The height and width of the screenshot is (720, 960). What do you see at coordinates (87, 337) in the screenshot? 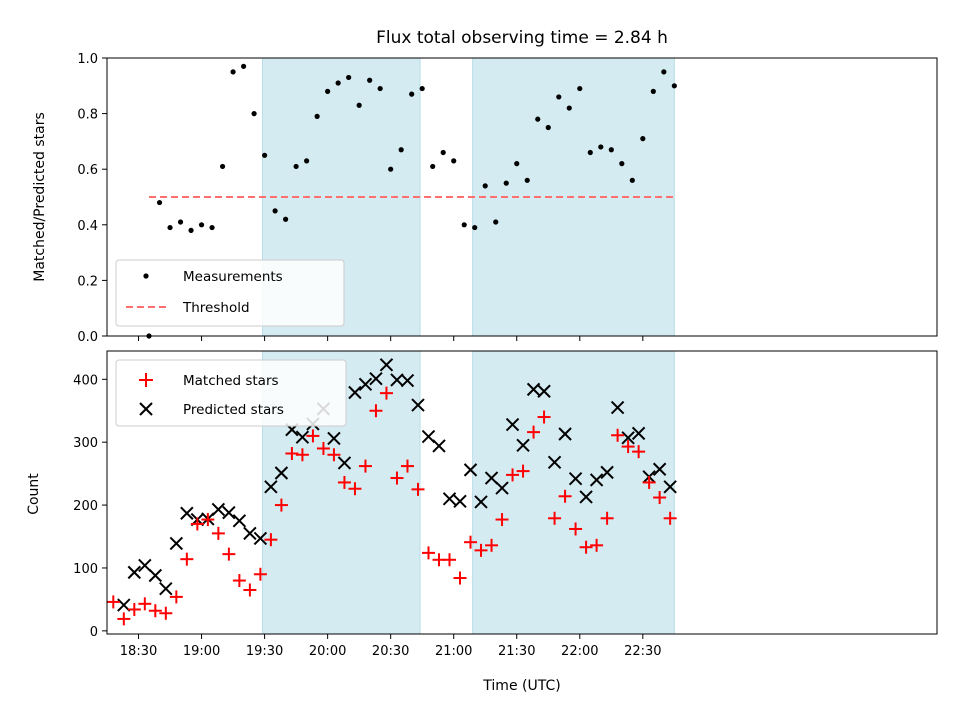
I see `top-ytick-label: 0.0` at bounding box center [87, 337].